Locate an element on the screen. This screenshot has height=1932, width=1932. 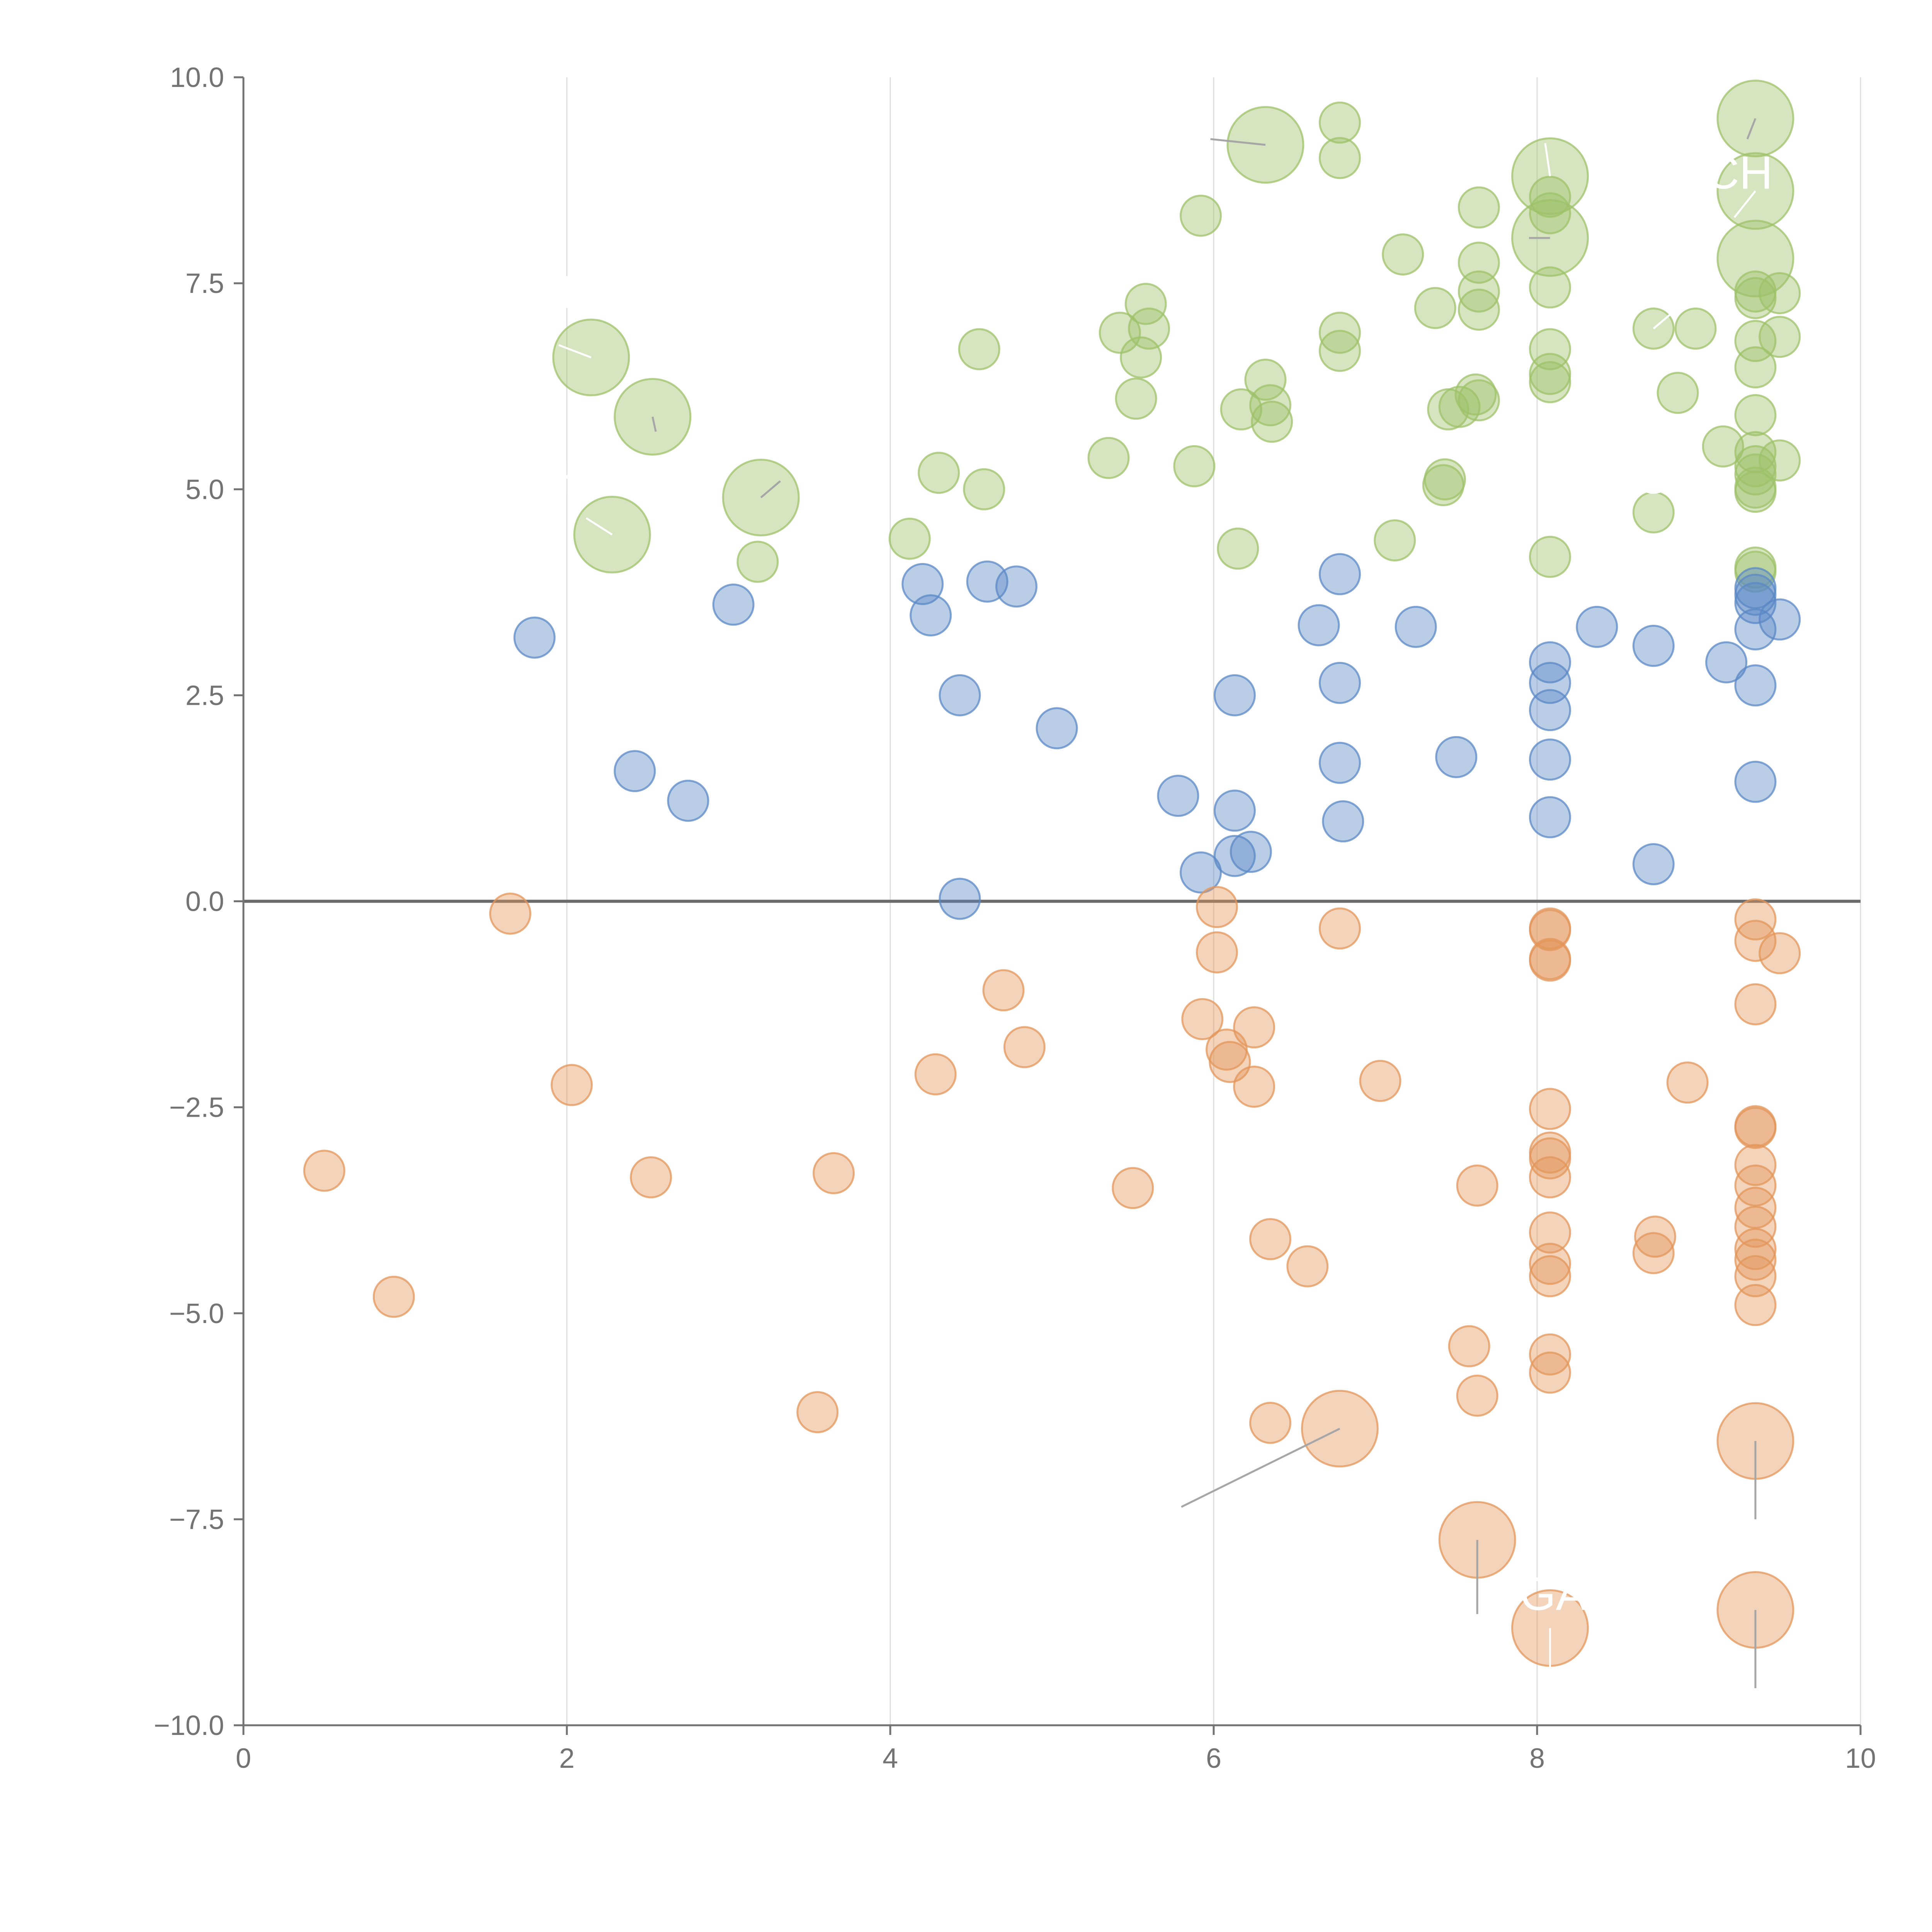
y-tick-label: 0.0 is located at coordinates (205, 901).